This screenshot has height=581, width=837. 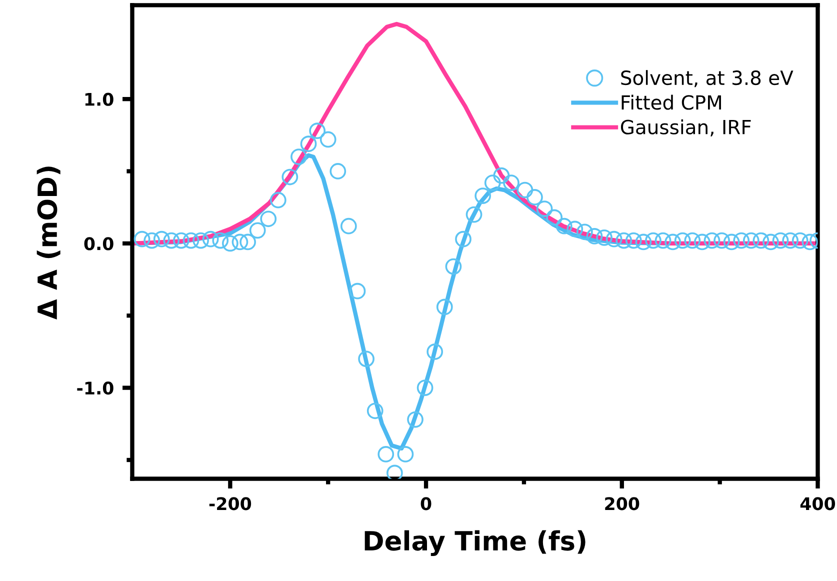 I want to click on y-tick-label: 0.0, so click(x=99, y=243).